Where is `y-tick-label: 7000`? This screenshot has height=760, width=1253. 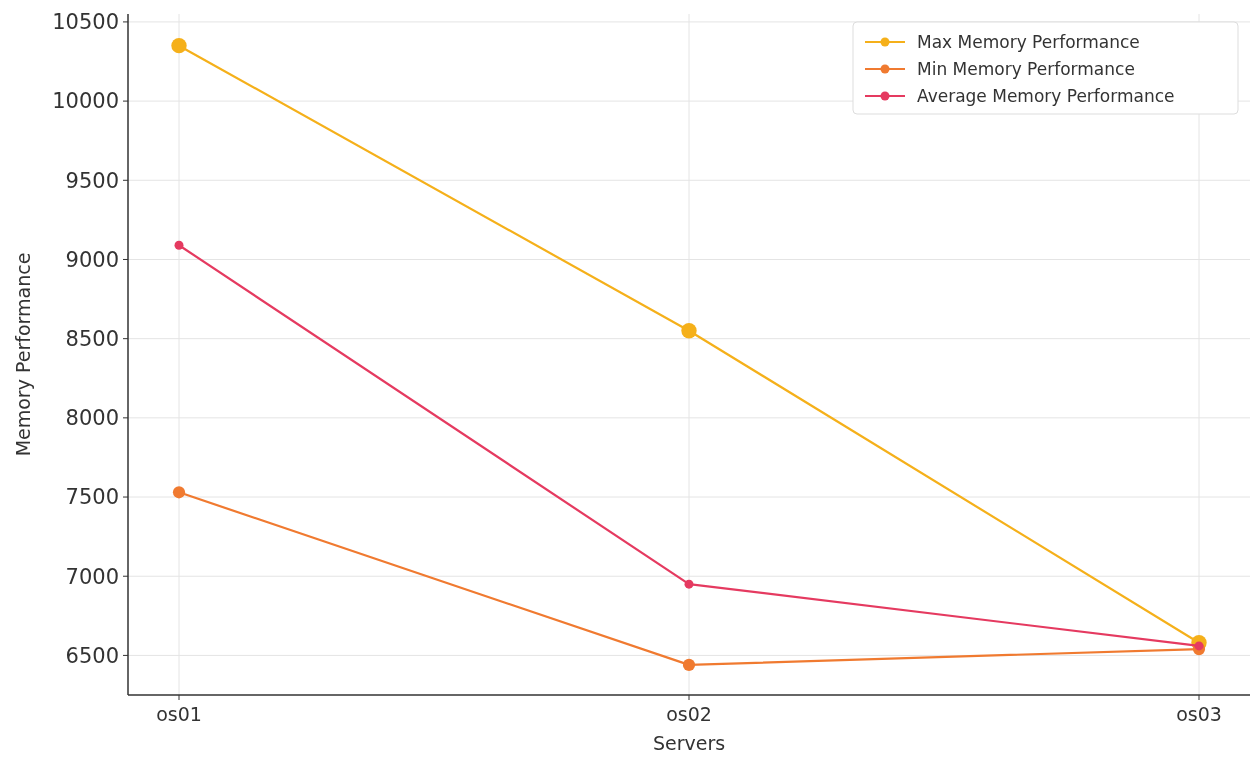
y-tick-label: 7000 is located at coordinates (92, 576).